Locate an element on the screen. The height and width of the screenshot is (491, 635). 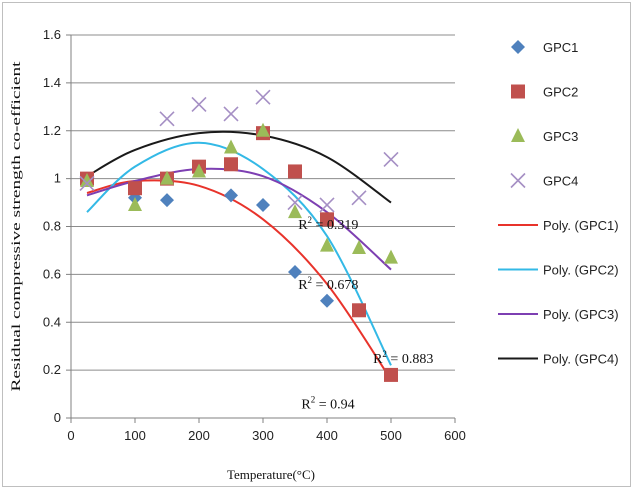
r-squared-label: R2 = 0.319 is located at coordinates (328, 224).